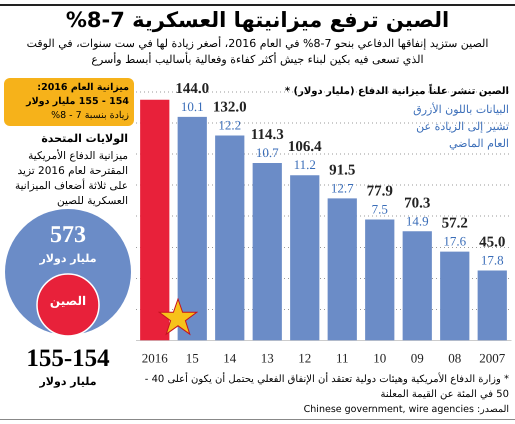  Describe the element at coordinates (68, 359) in the screenshot. I see `text: 155-154` at that location.